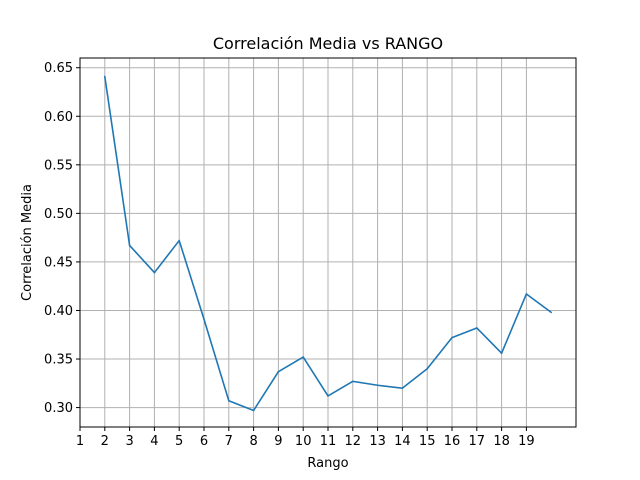  Describe the element at coordinates (501, 441) in the screenshot. I see `x-tick-label: 18` at that location.